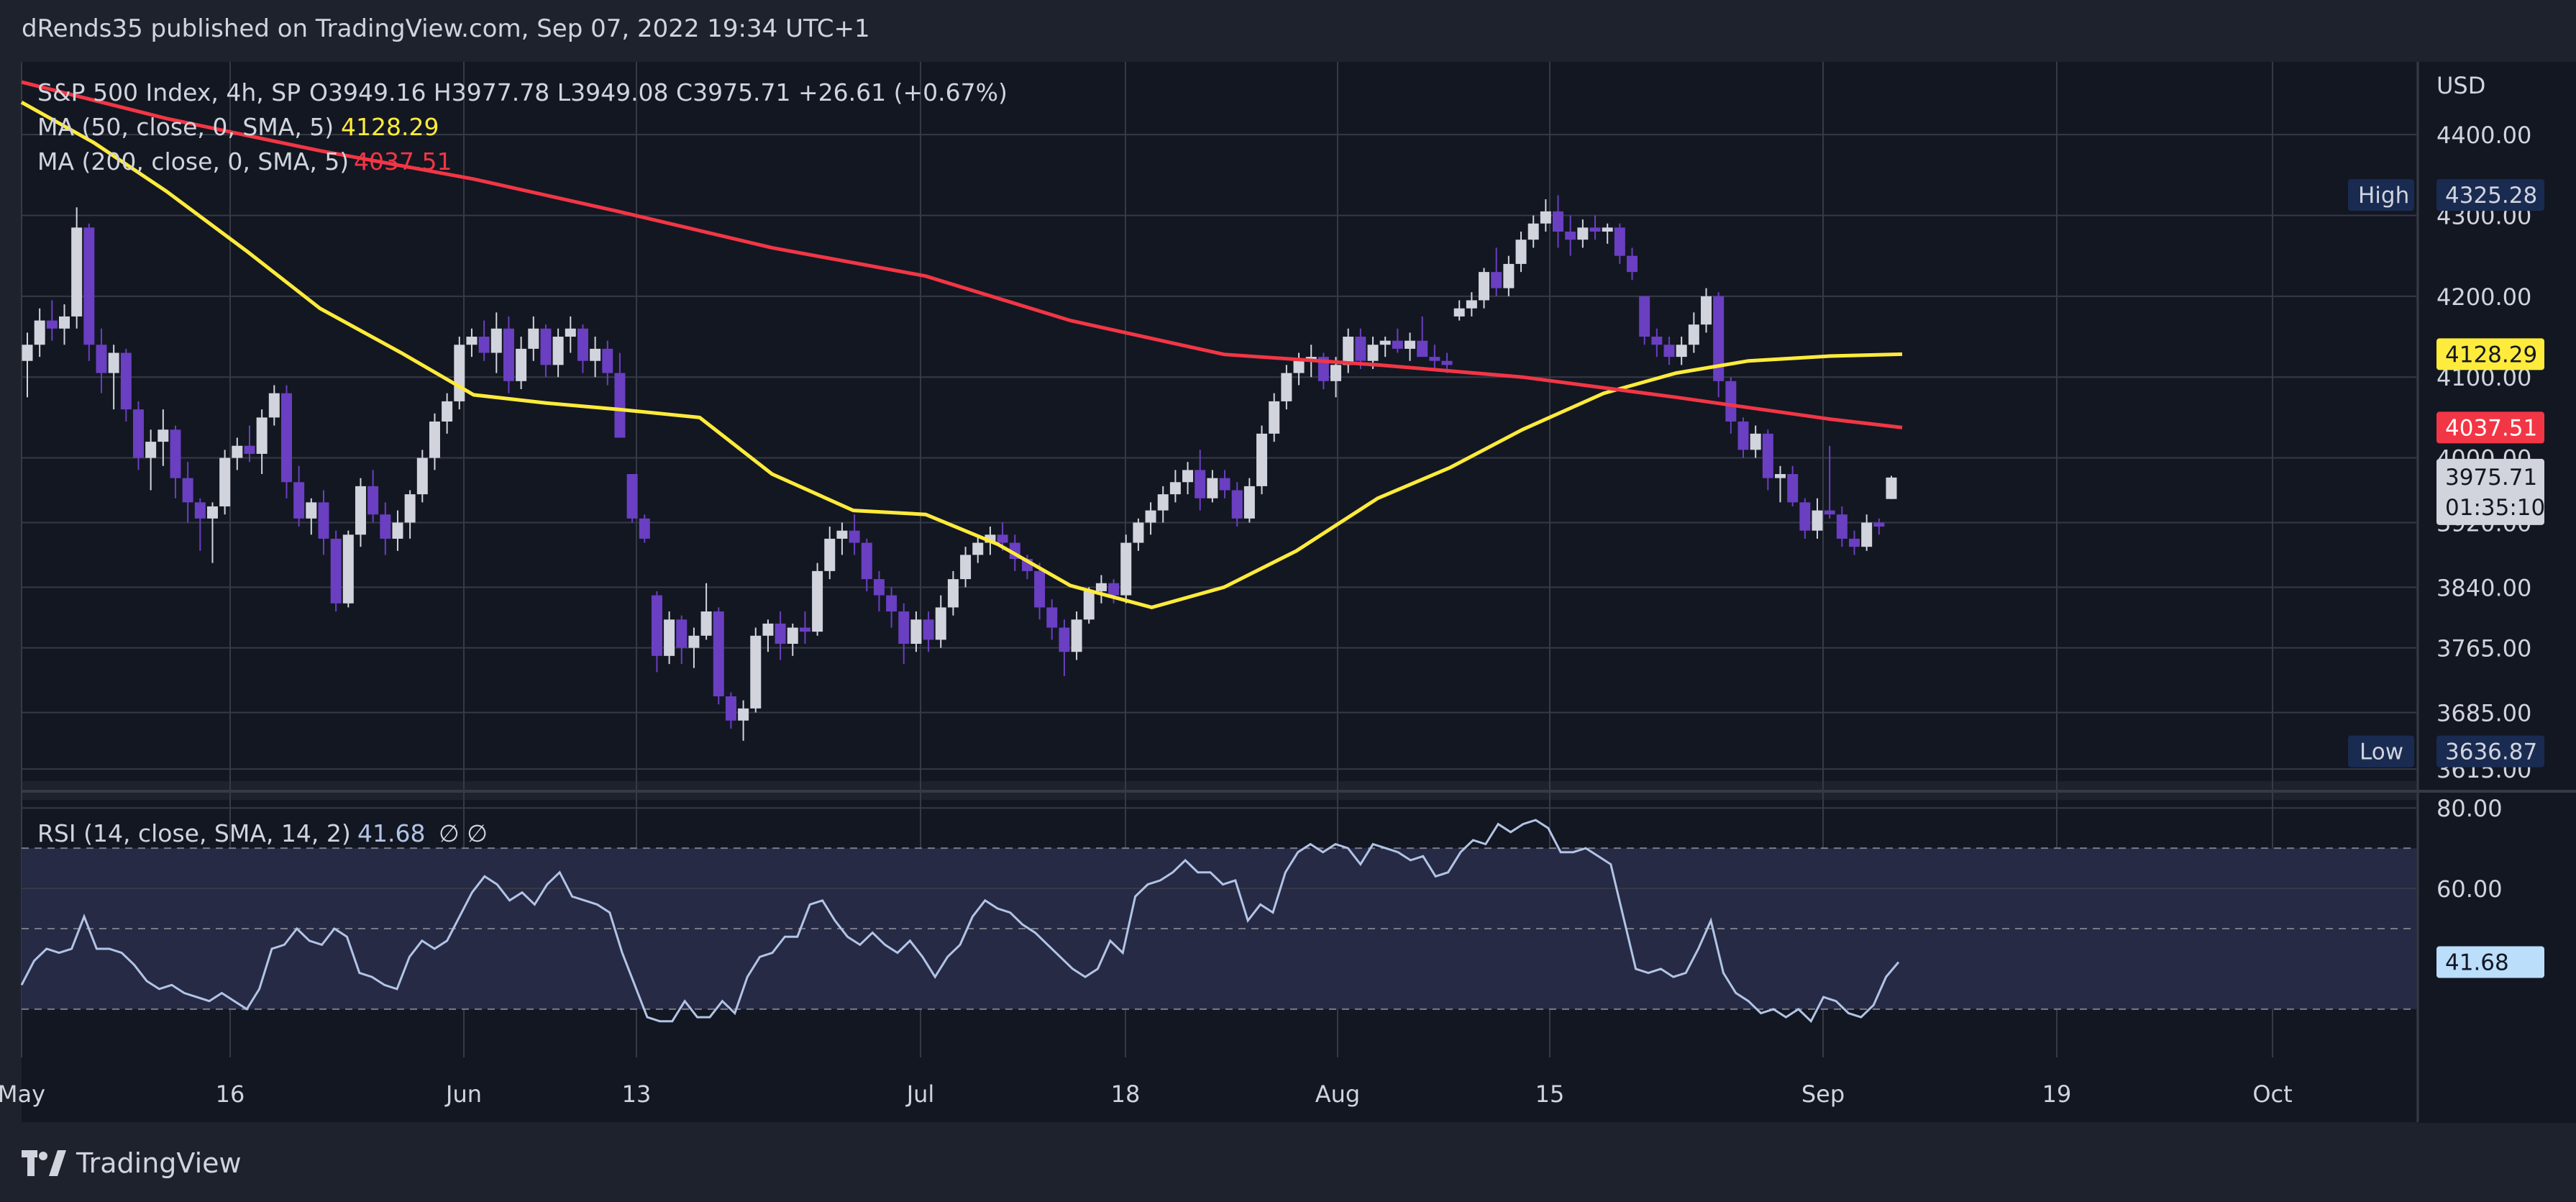 This screenshot has height=1202, width=2576. Describe the element at coordinates (194, 833) in the screenshot. I see `legend-rsi-label: RSI (14, close, SMA, 14, 2)` at that location.